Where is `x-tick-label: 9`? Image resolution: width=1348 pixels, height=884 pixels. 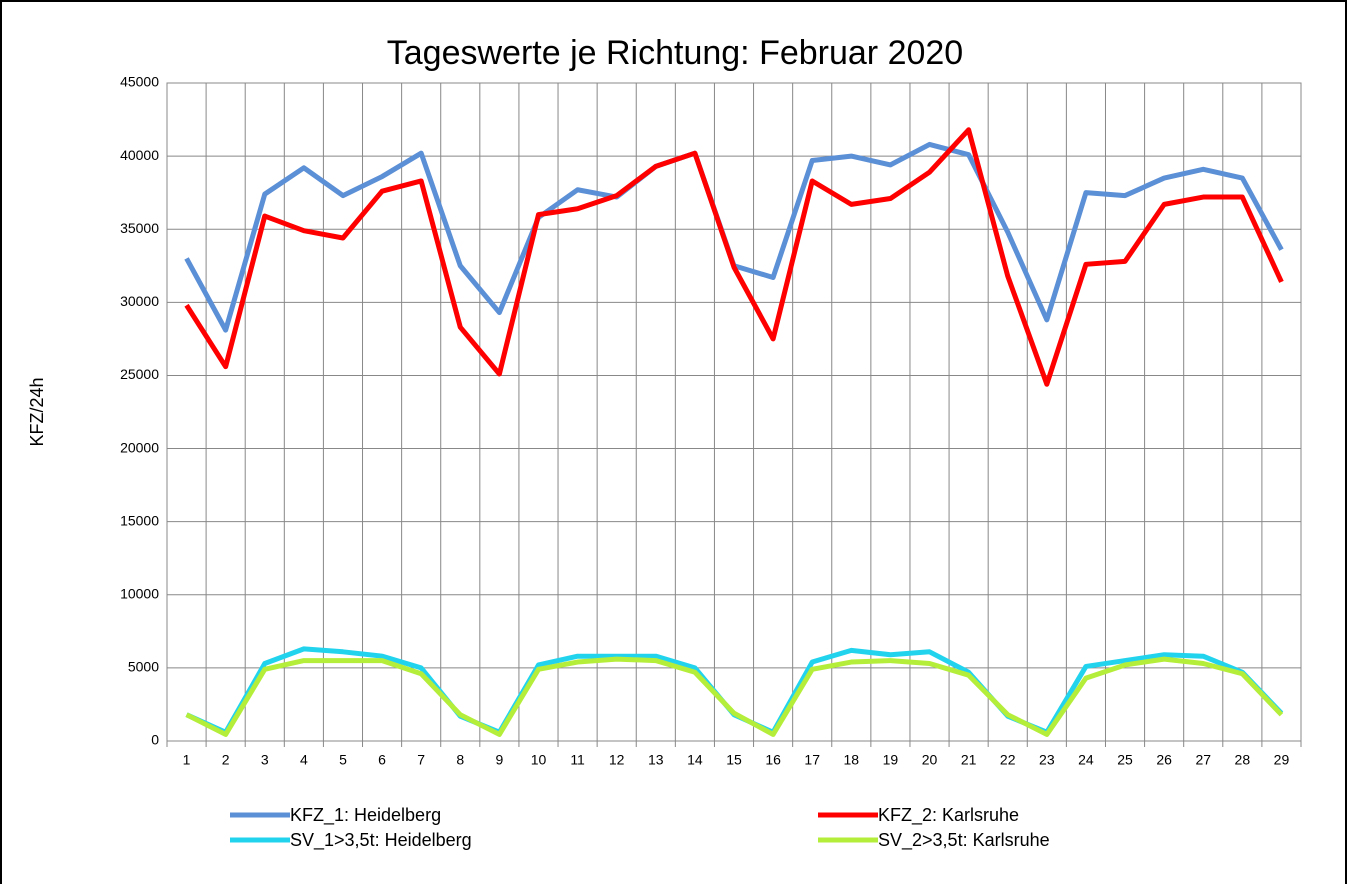
x-tick-label: 9 is located at coordinates (499, 760).